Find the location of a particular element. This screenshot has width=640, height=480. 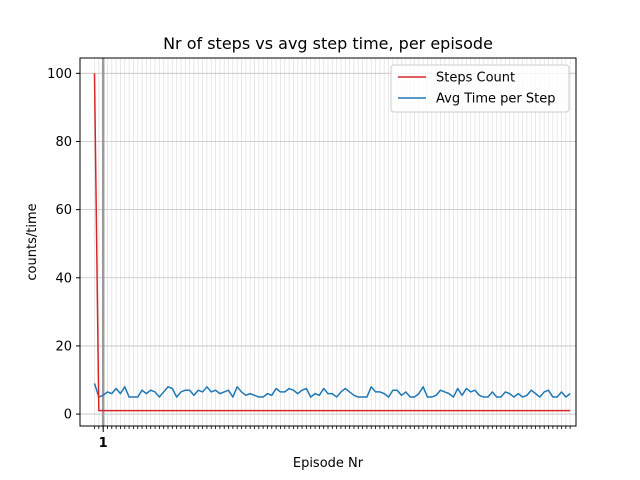

y-tick-label: 80 is located at coordinates (63, 142).